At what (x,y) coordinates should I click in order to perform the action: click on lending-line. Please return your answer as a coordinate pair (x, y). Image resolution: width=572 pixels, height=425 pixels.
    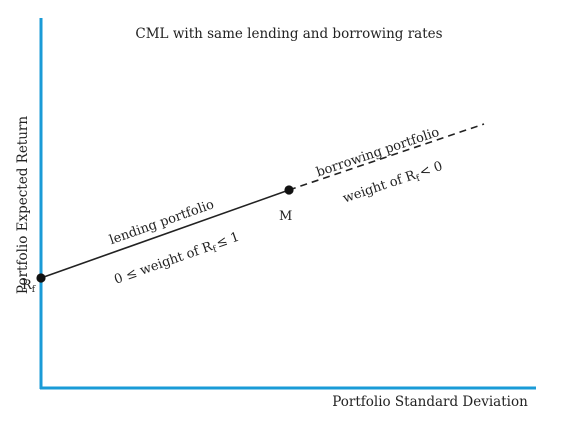
    Looking at the image, I should click on (165, 234).